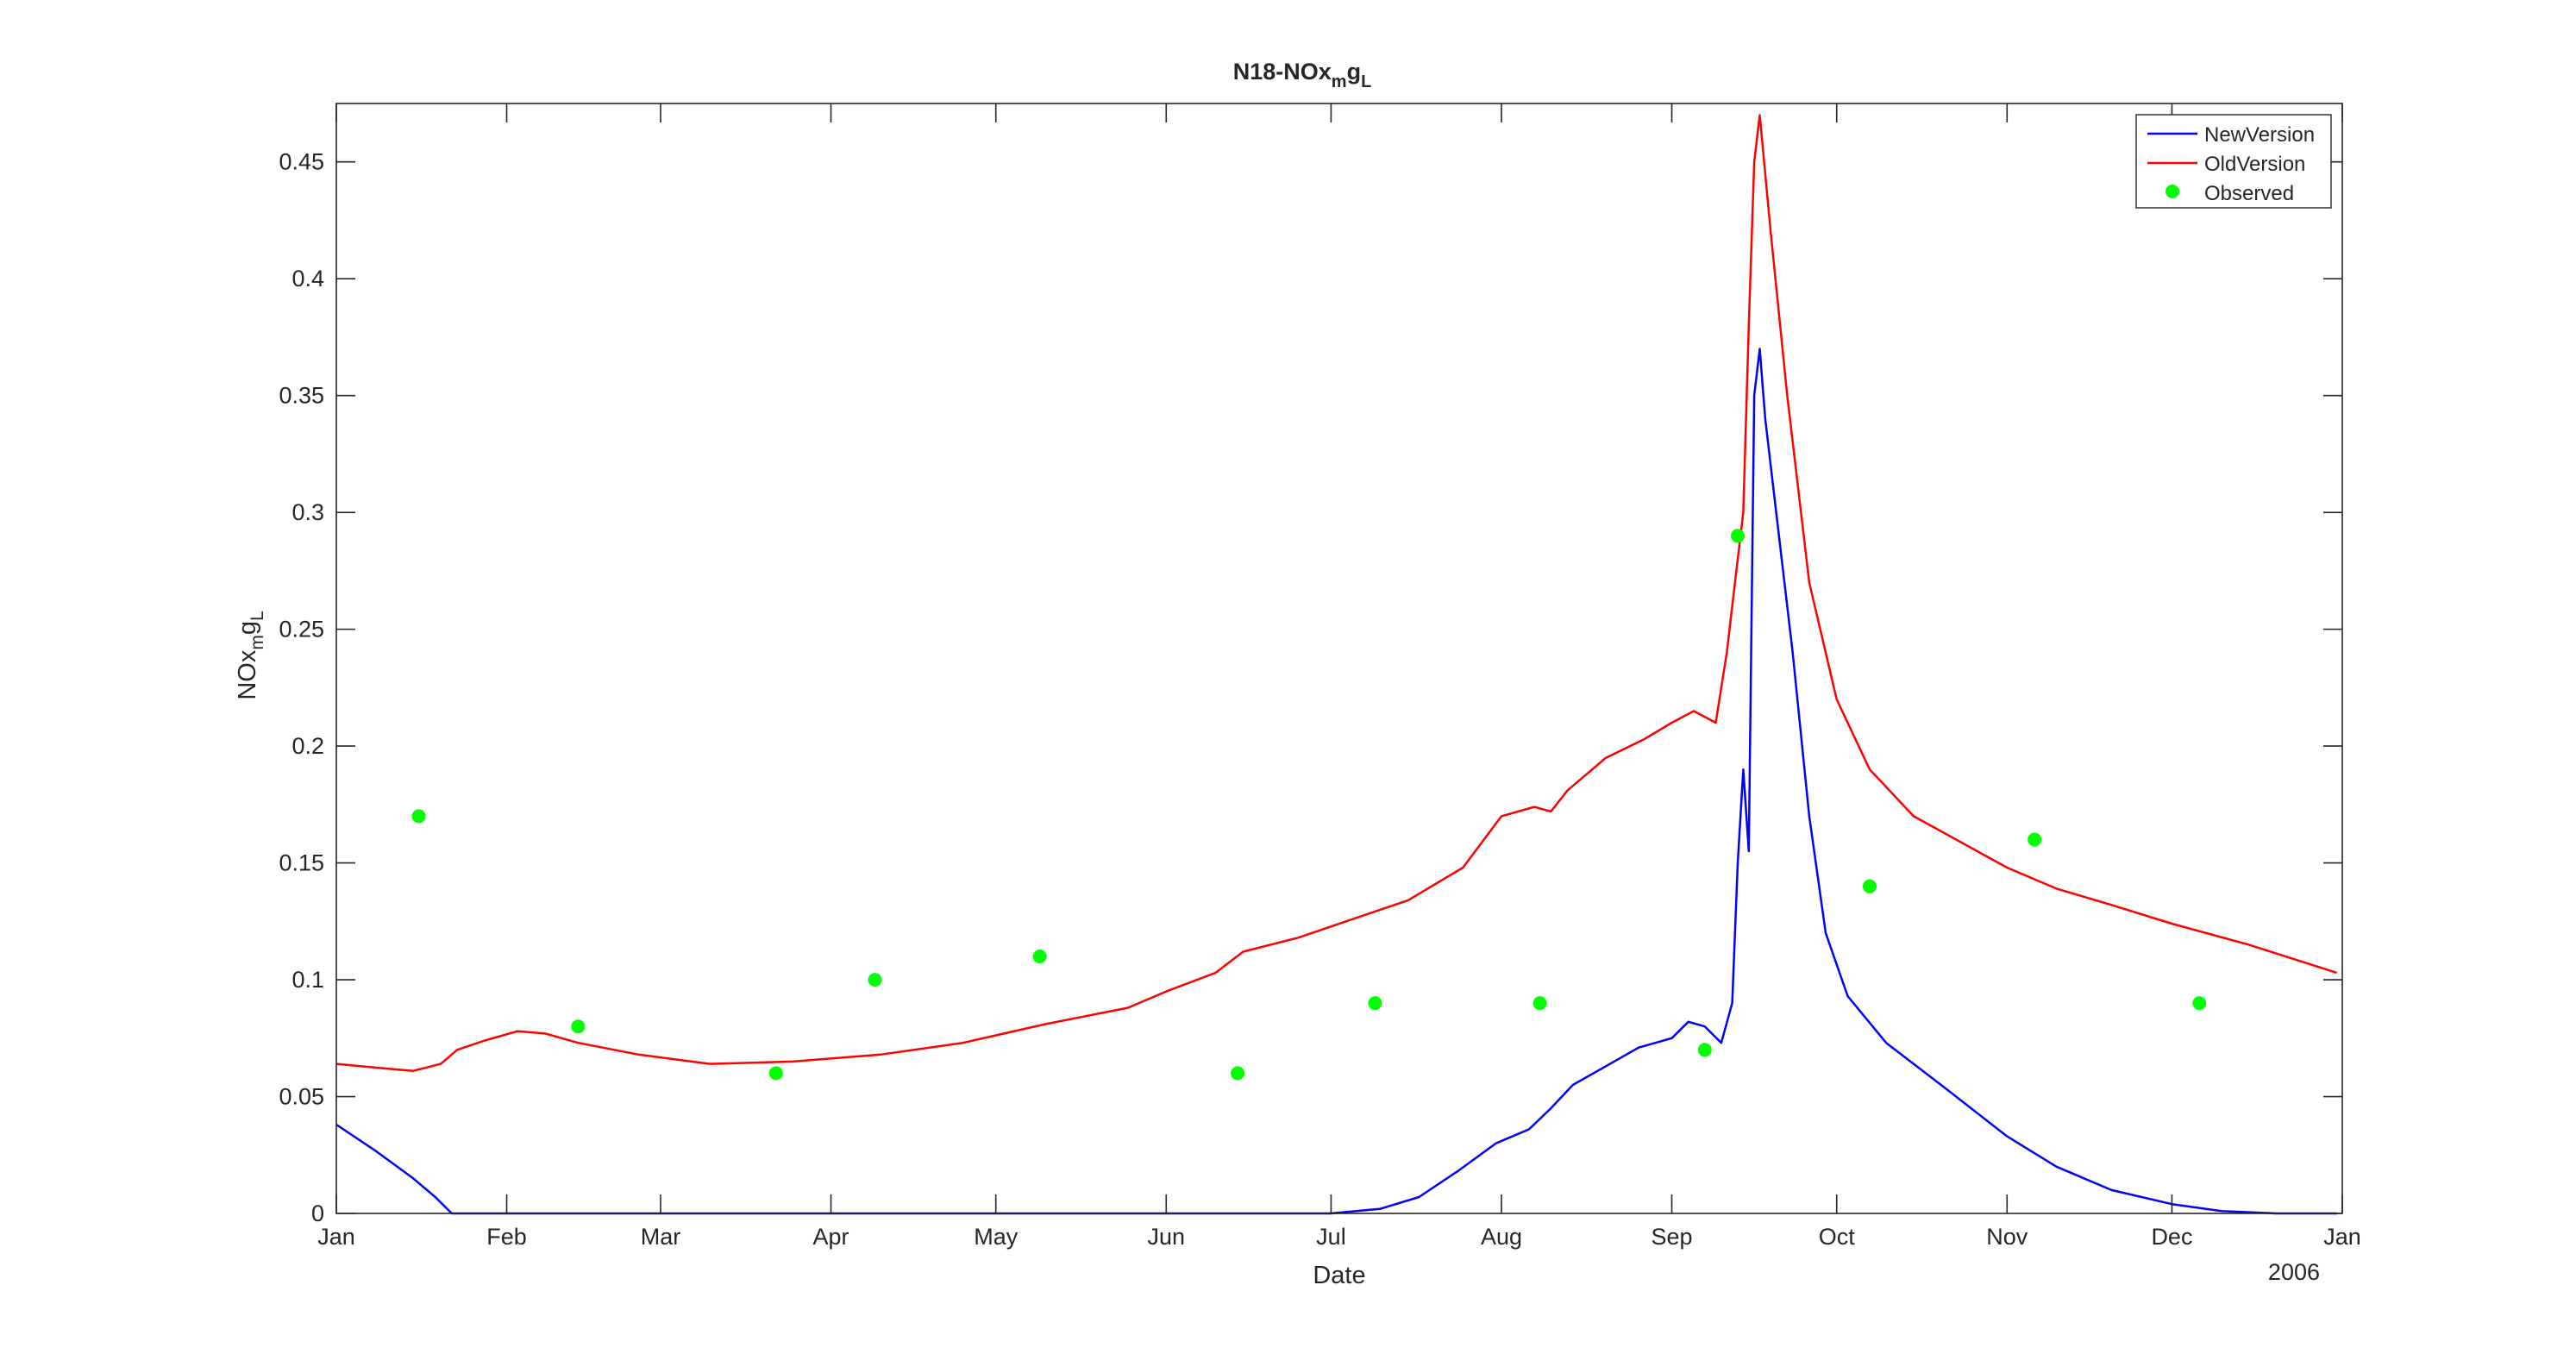 The width and height of the screenshot is (2576, 1354). What do you see at coordinates (301, 1097) in the screenshot?
I see `y-tick-label: 0.05` at bounding box center [301, 1097].